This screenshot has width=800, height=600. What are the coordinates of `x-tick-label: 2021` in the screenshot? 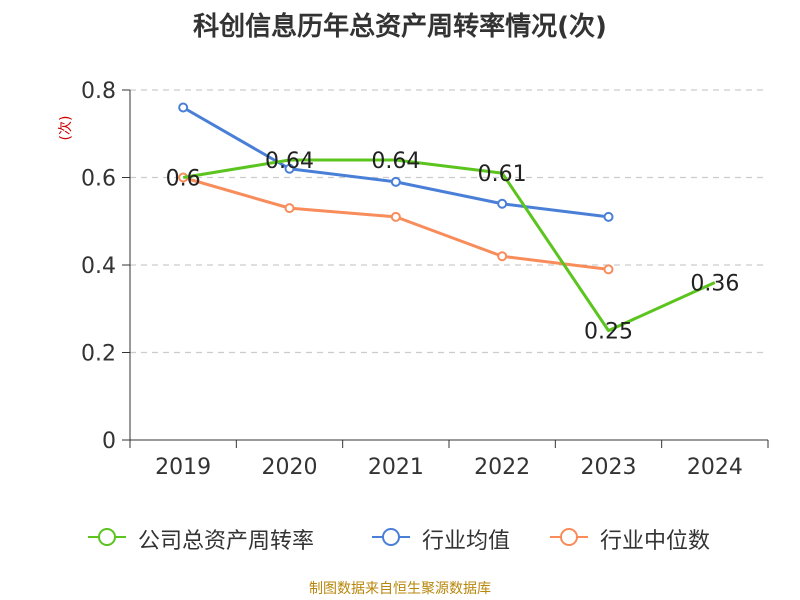 It's located at (396, 467).